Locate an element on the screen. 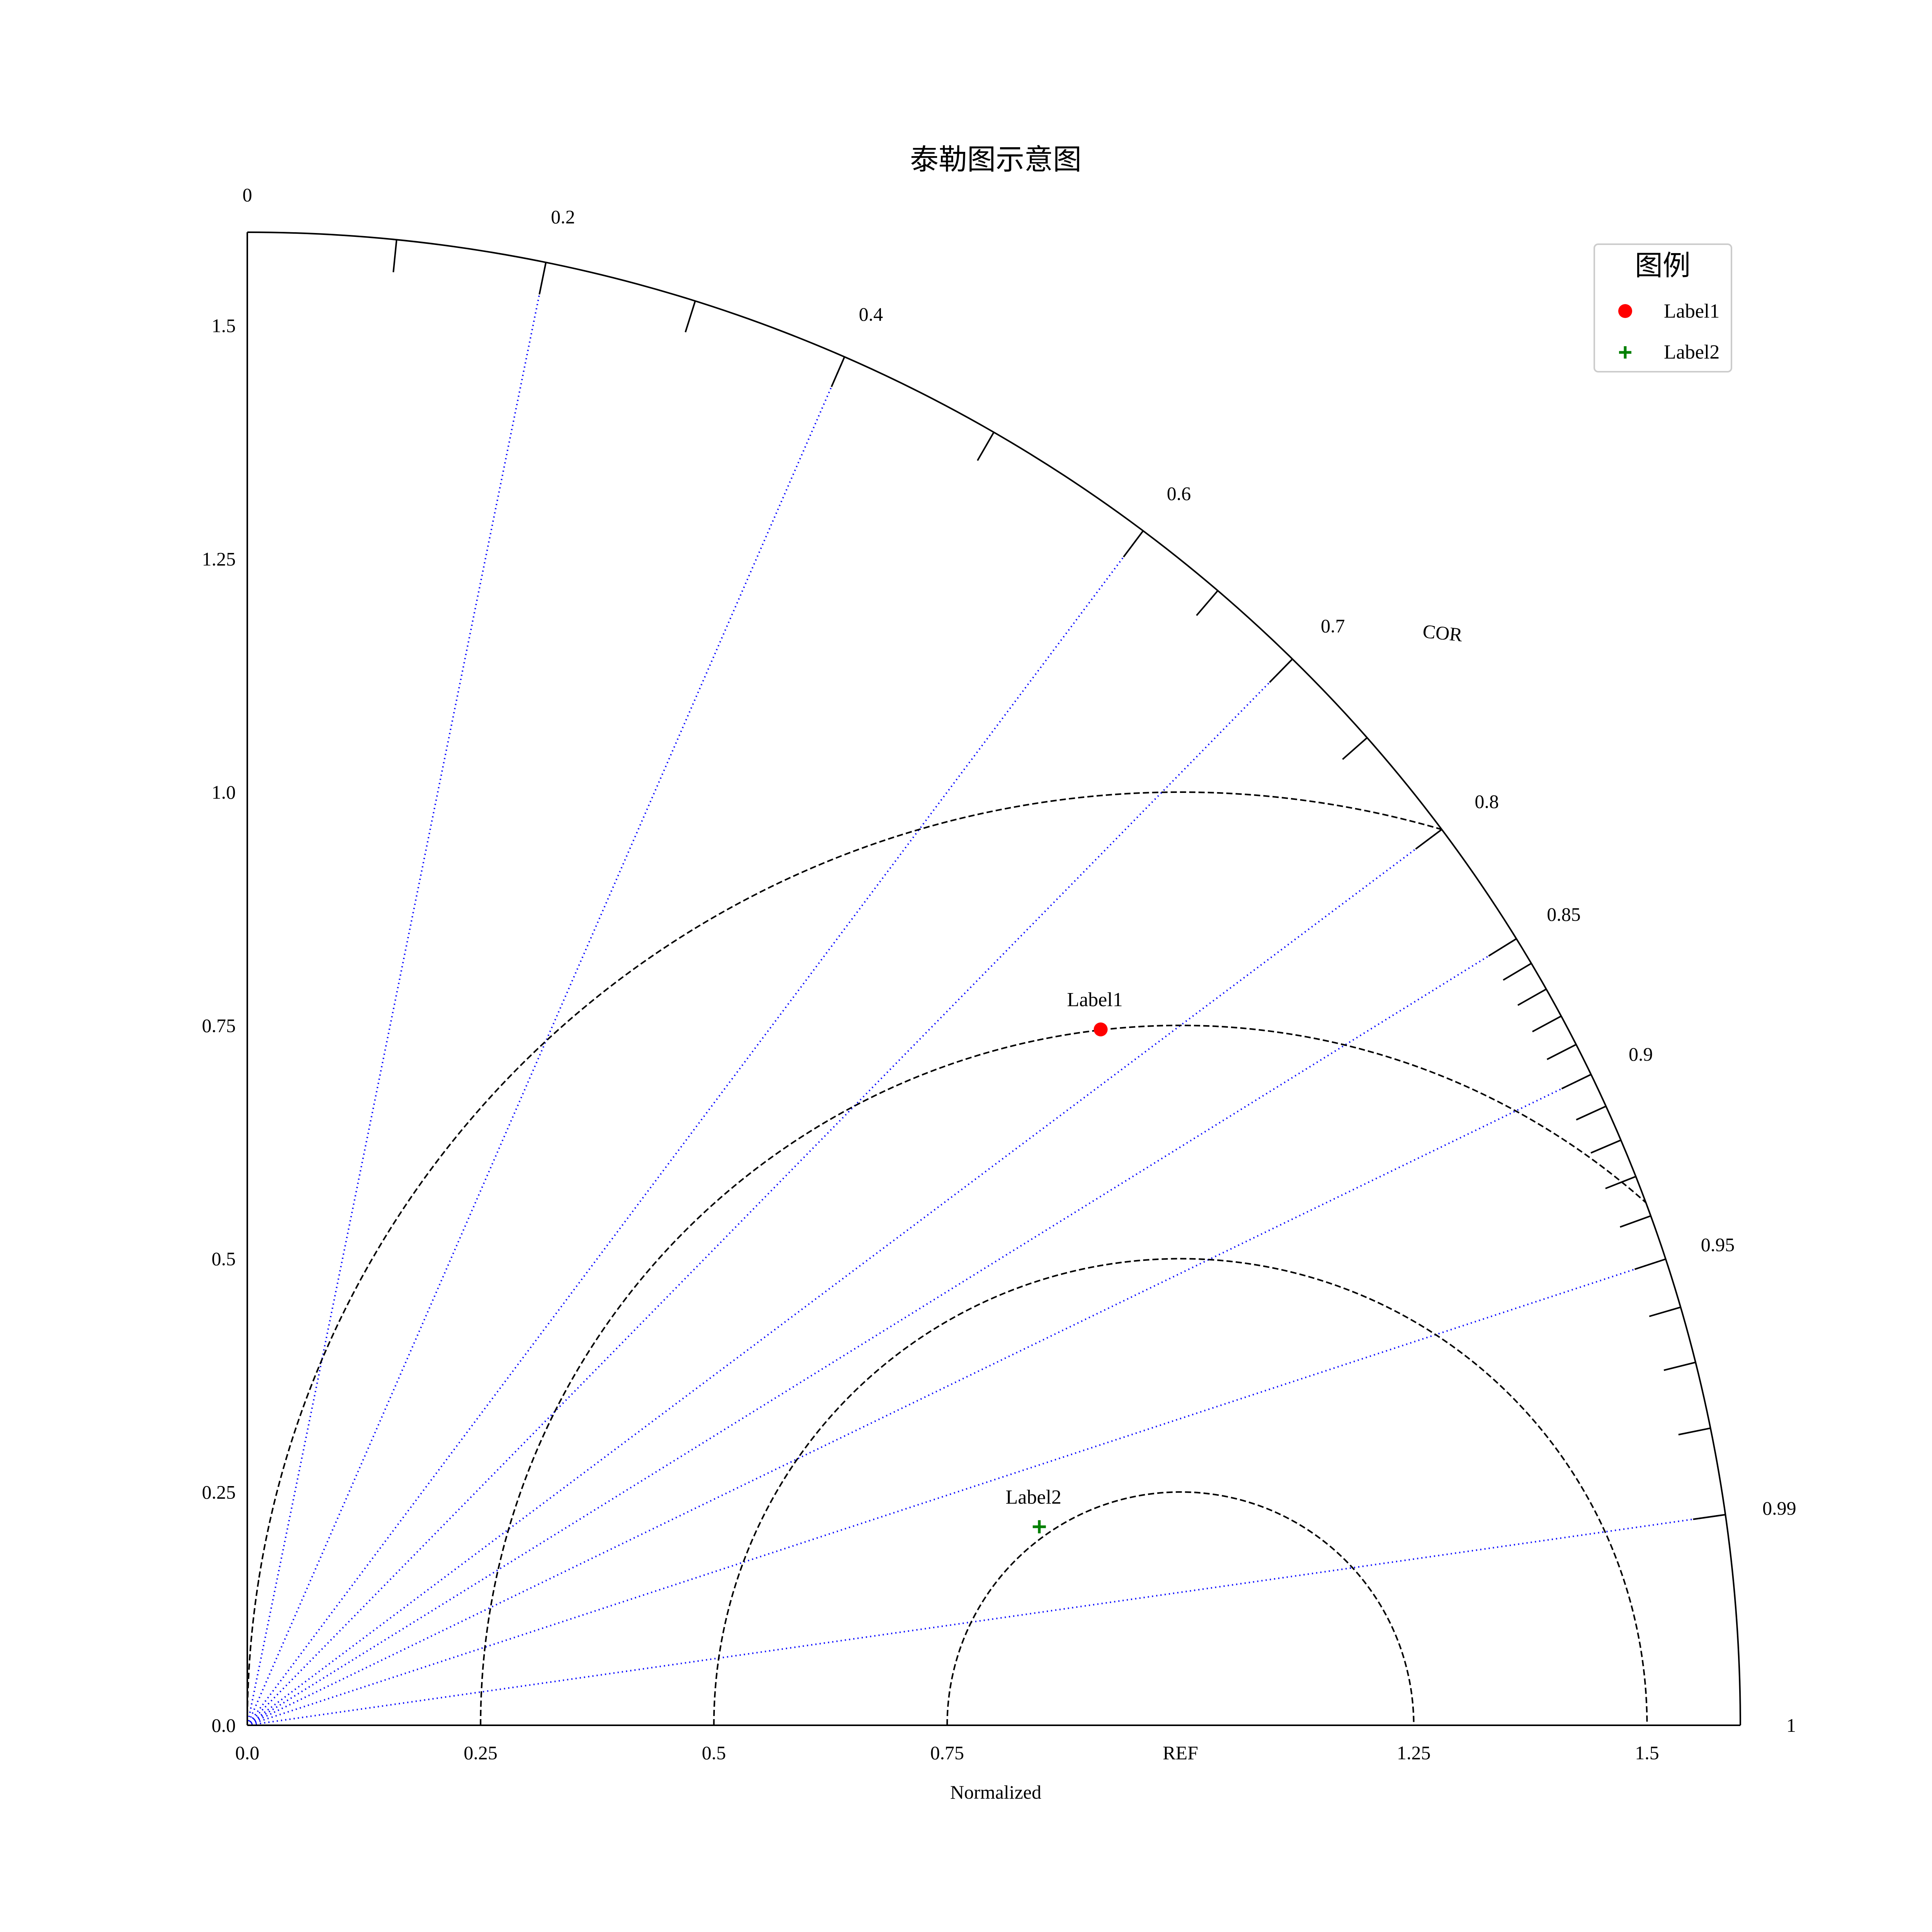 The width and height of the screenshot is (1932, 1932). cor-tick-label: 0.95 is located at coordinates (1718, 1244).